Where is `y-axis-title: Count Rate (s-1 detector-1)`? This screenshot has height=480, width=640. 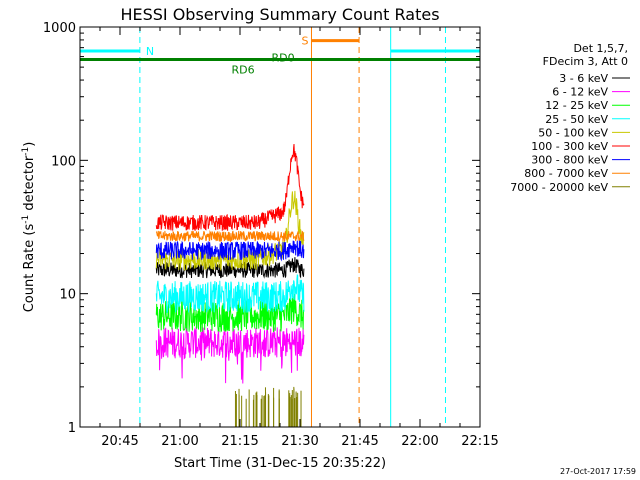 y-axis-title: Count Rate (s-1 detector-1) is located at coordinates (29, 227).